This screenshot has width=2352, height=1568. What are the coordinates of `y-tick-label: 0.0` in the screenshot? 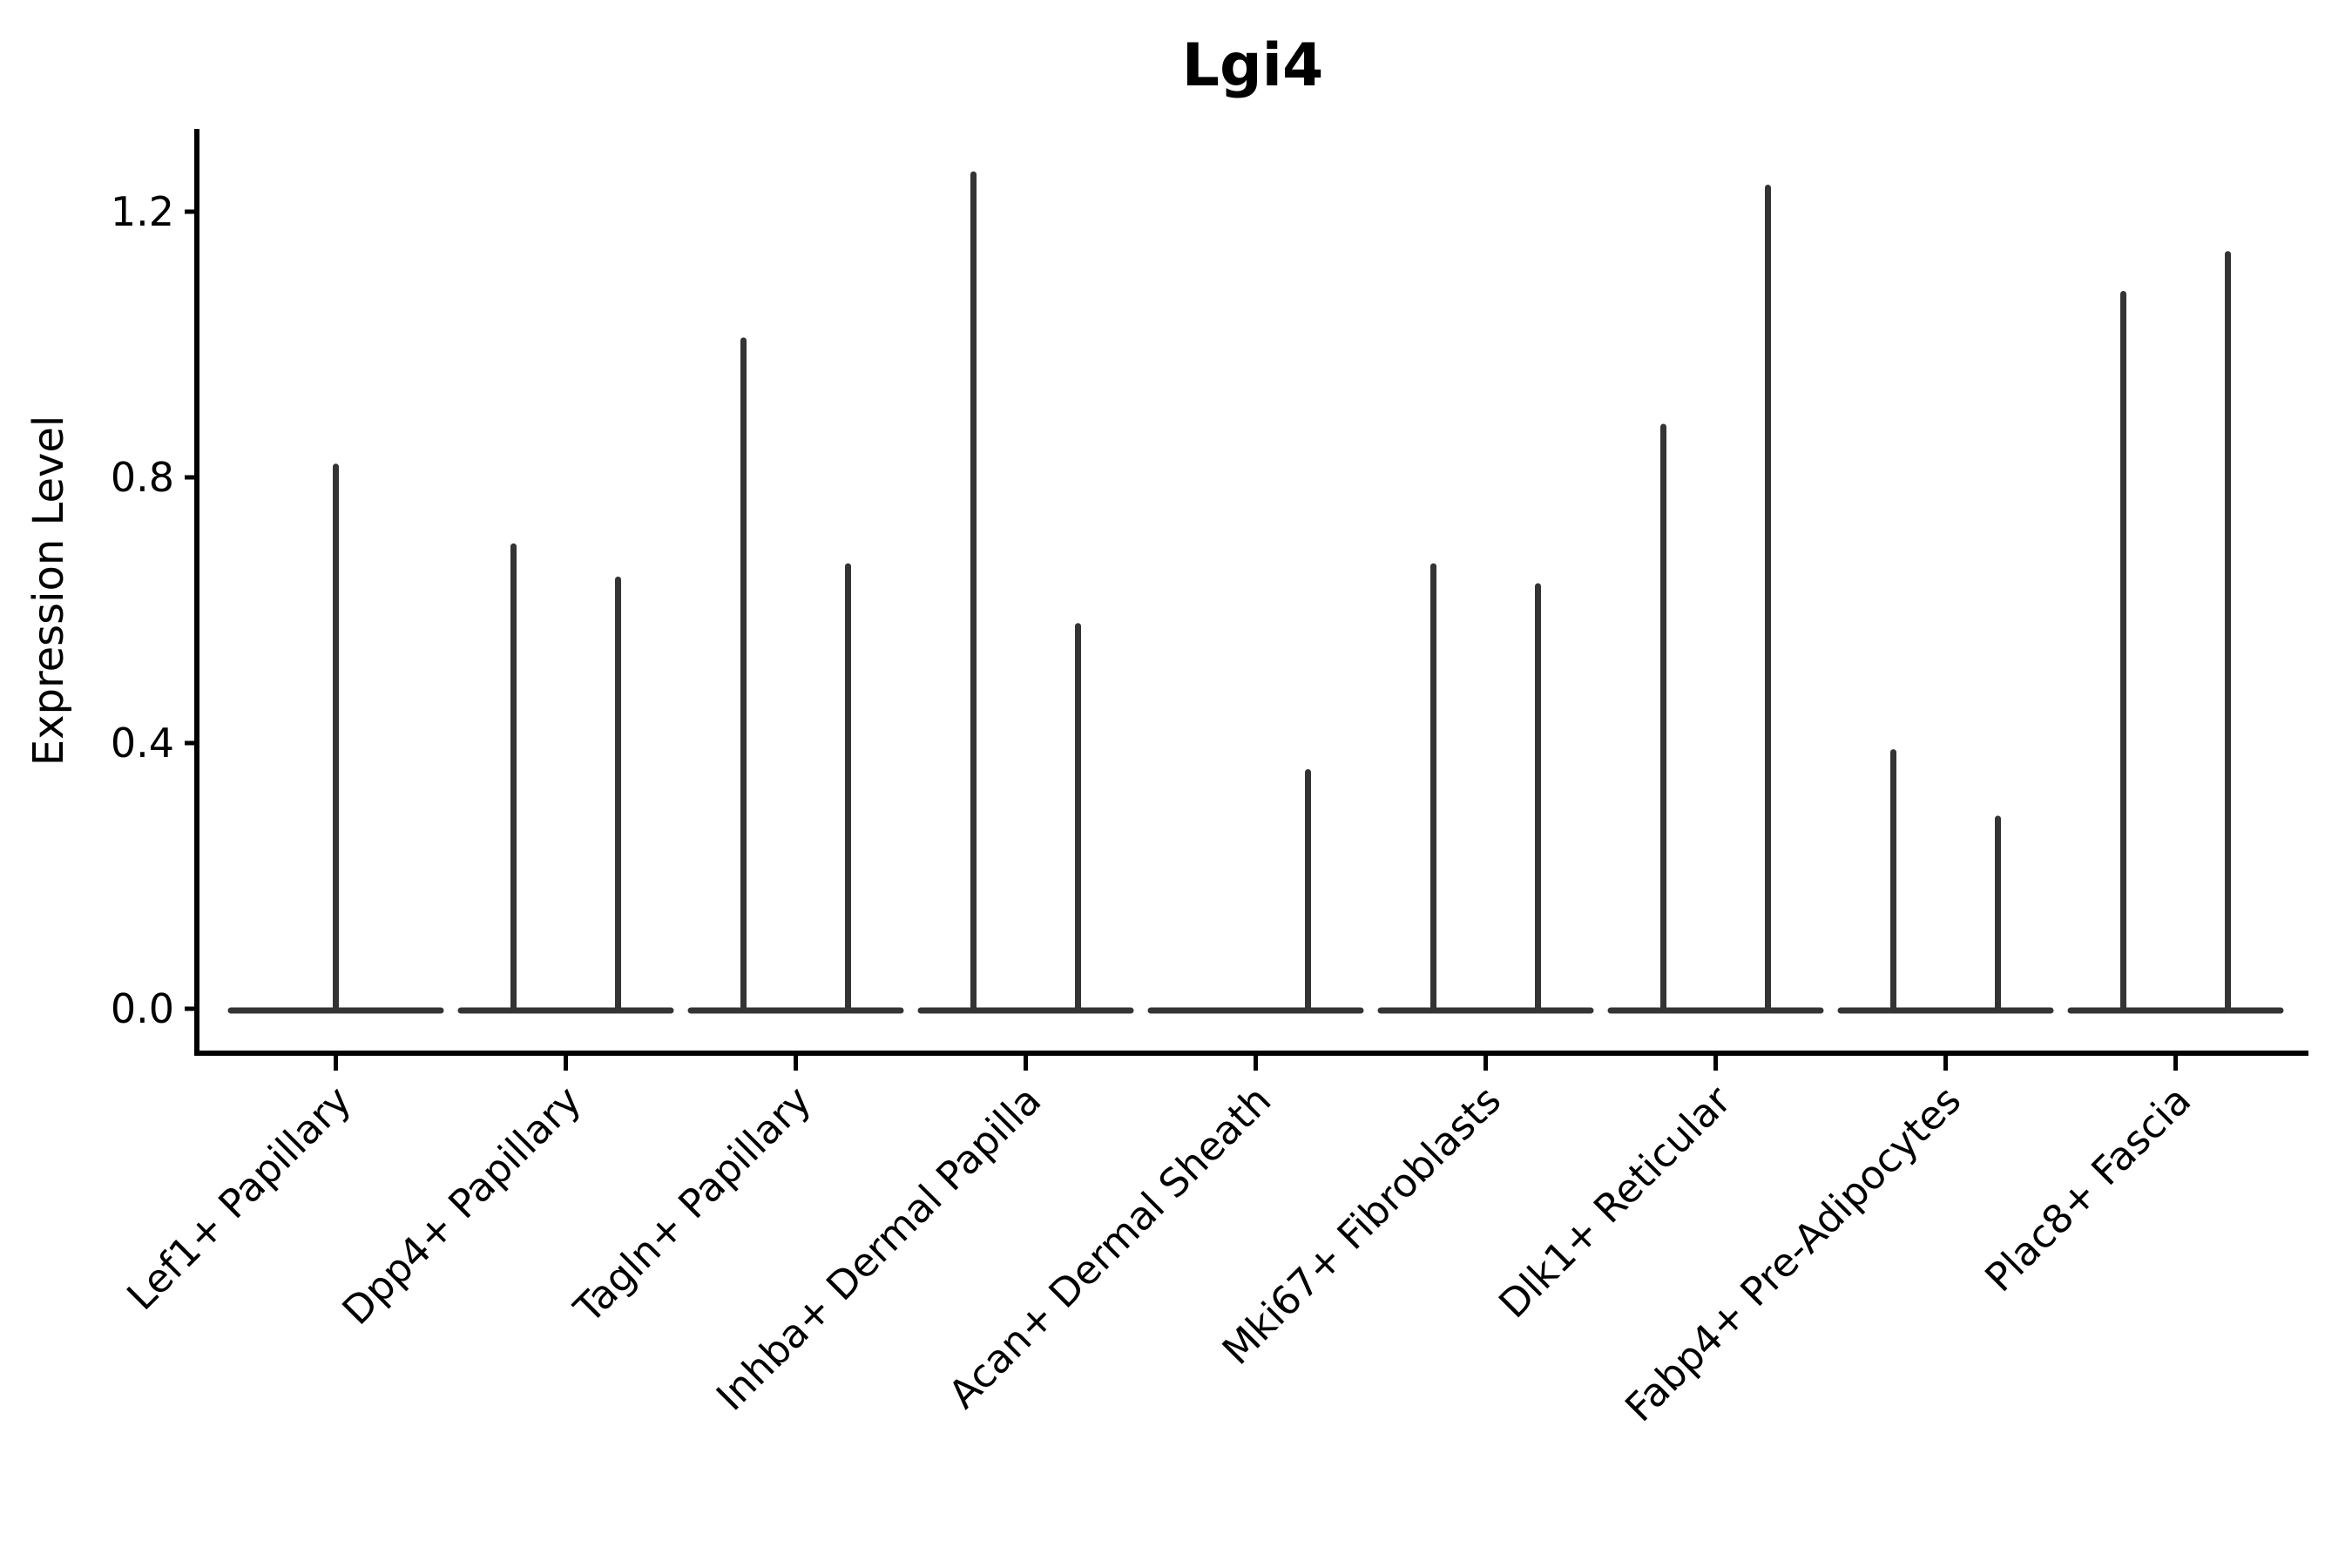 It's located at (142, 1008).